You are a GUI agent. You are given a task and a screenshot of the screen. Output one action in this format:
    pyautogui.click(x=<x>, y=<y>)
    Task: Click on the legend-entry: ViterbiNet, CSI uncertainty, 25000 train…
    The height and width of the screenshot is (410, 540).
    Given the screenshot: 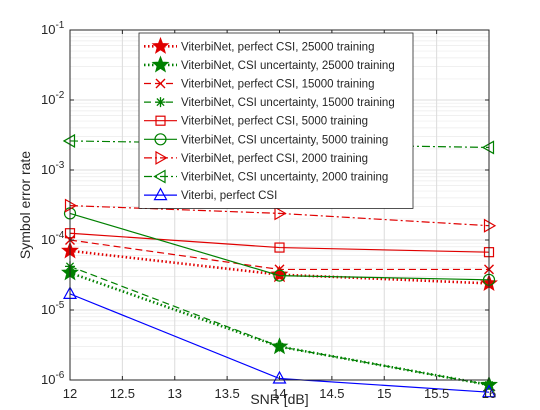 What is the action you would take?
    pyautogui.click(x=269, y=64)
    